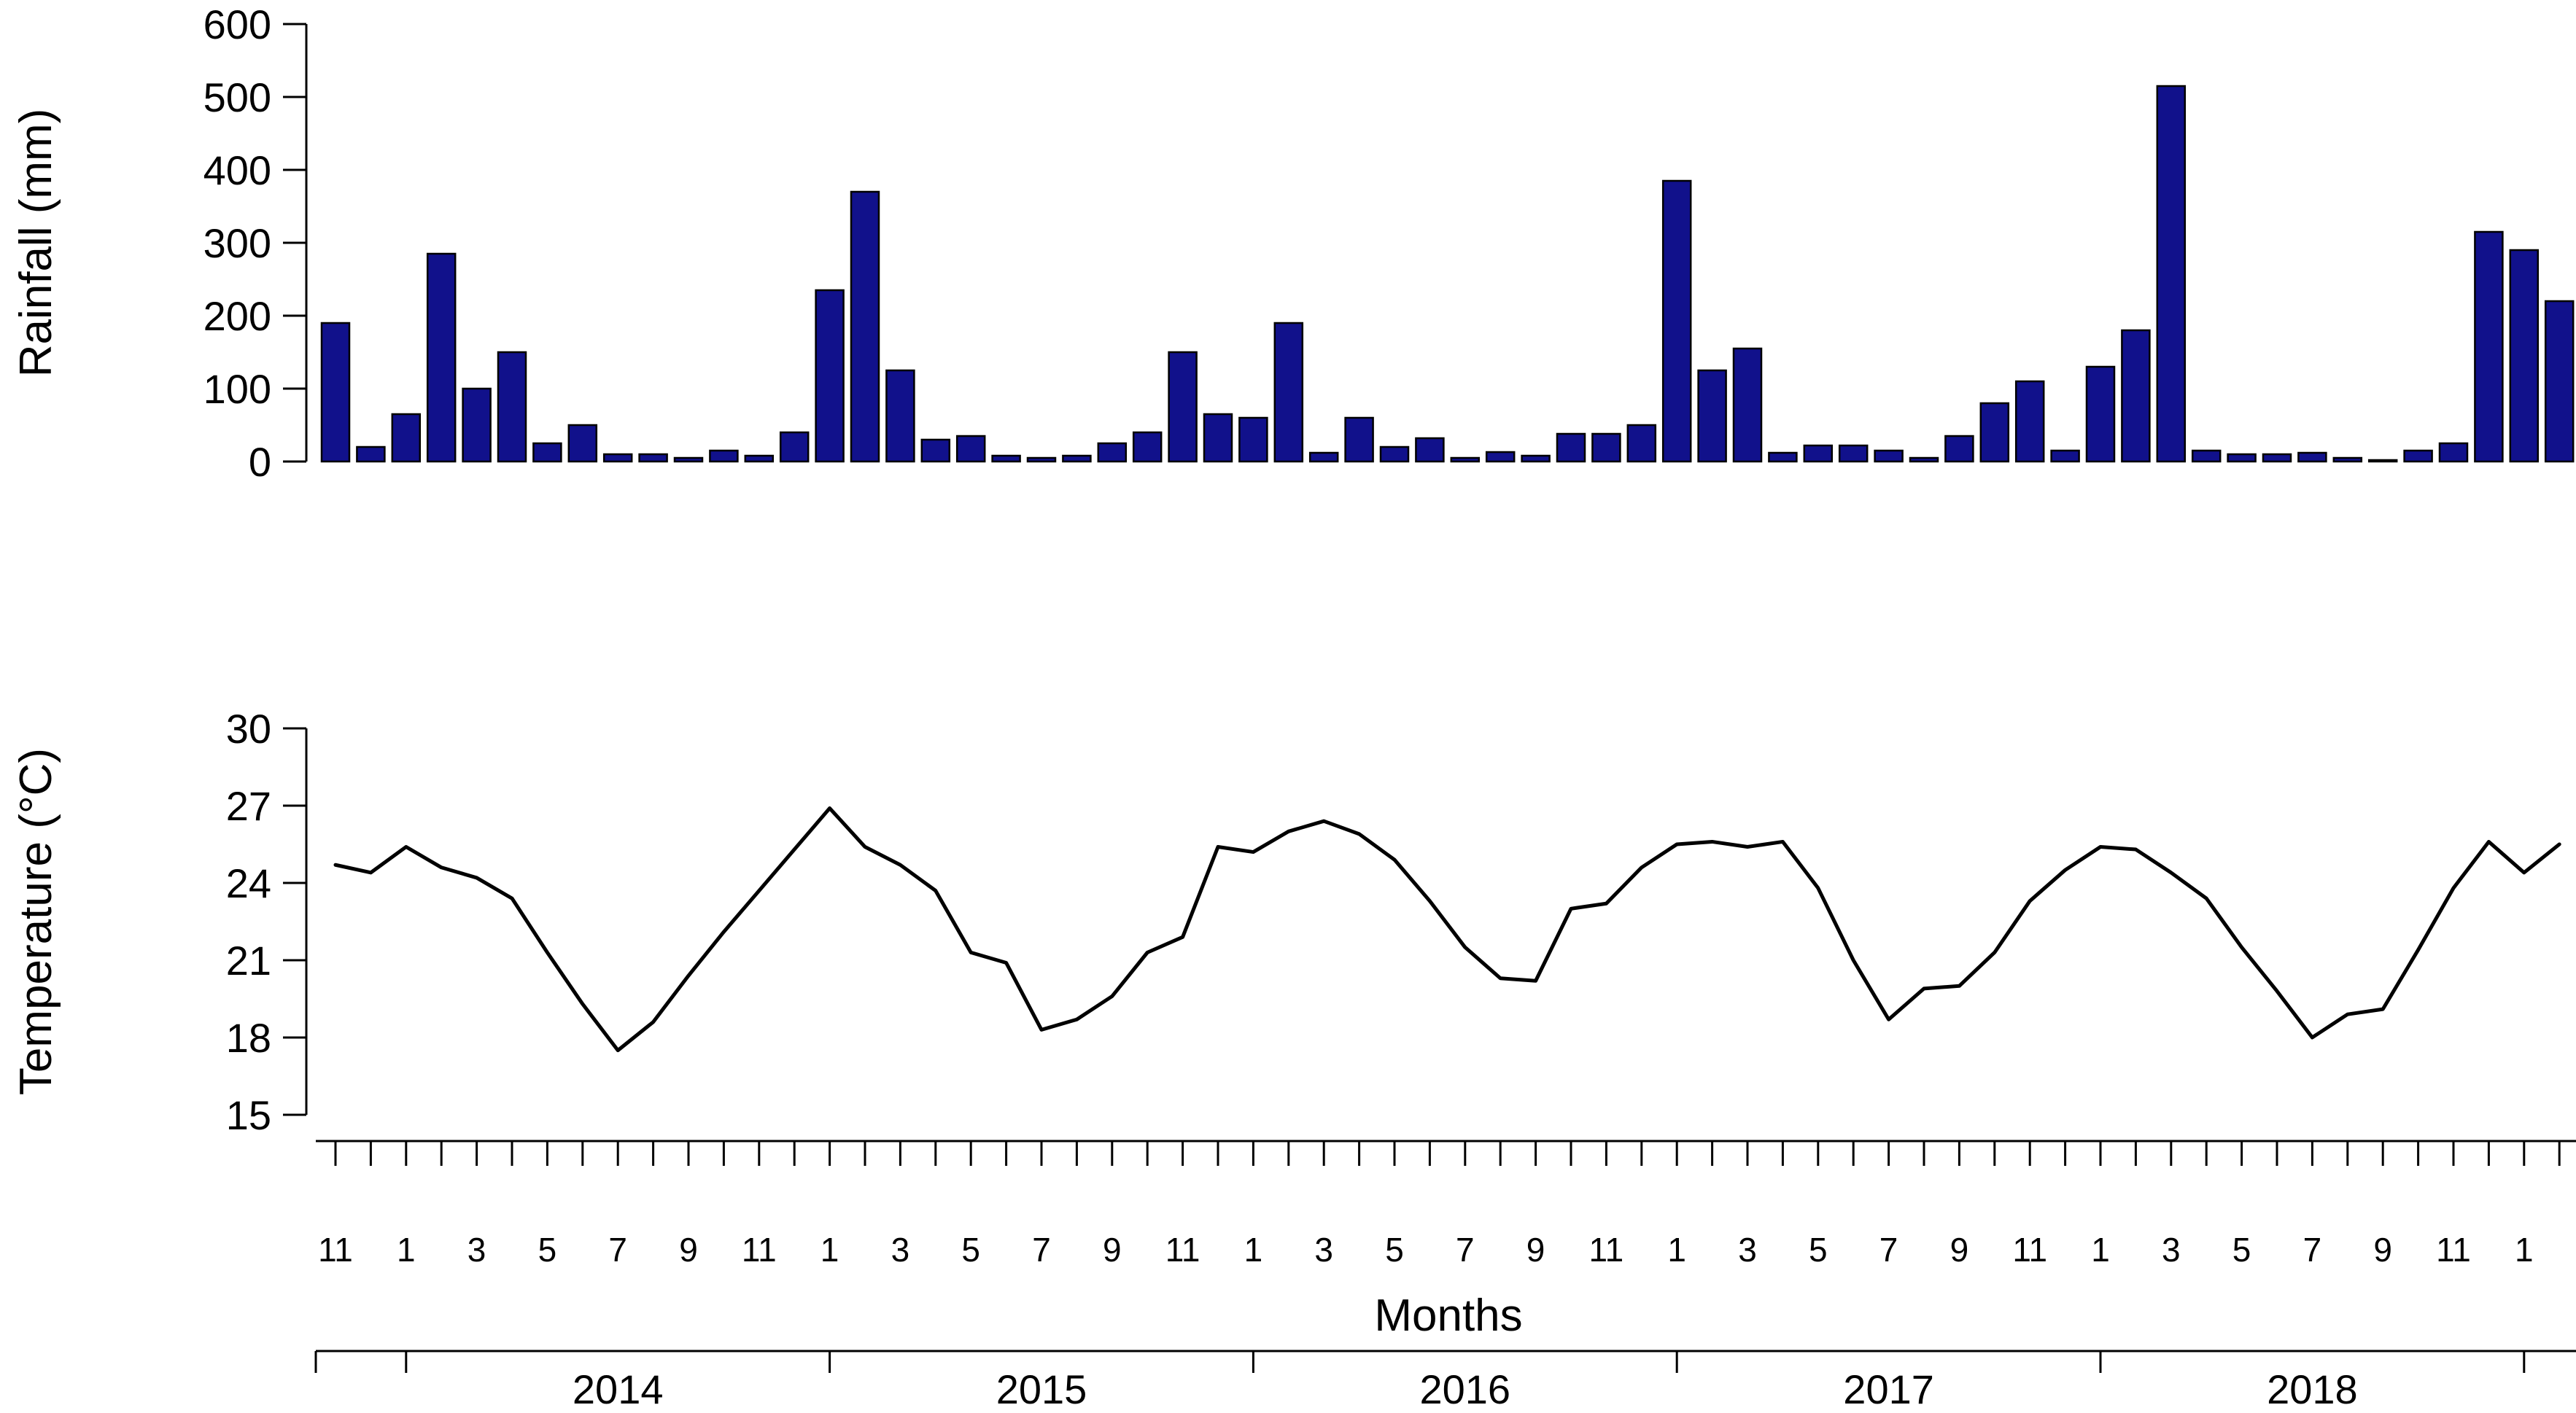 The width and height of the screenshot is (2576, 1413). Describe the element at coordinates (260, 462) in the screenshot. I see `rainfall-y-tick-label: 0` at that location.